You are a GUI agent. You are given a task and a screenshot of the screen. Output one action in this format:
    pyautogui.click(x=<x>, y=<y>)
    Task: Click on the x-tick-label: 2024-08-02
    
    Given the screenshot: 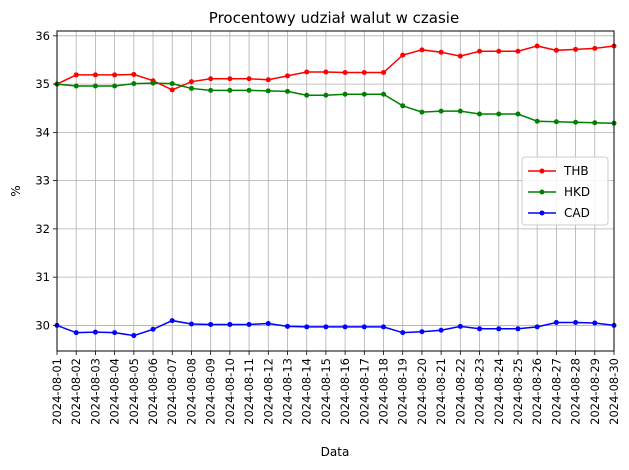 What is the action you would take?
    pyautogui.click(x=76, y=391)
    